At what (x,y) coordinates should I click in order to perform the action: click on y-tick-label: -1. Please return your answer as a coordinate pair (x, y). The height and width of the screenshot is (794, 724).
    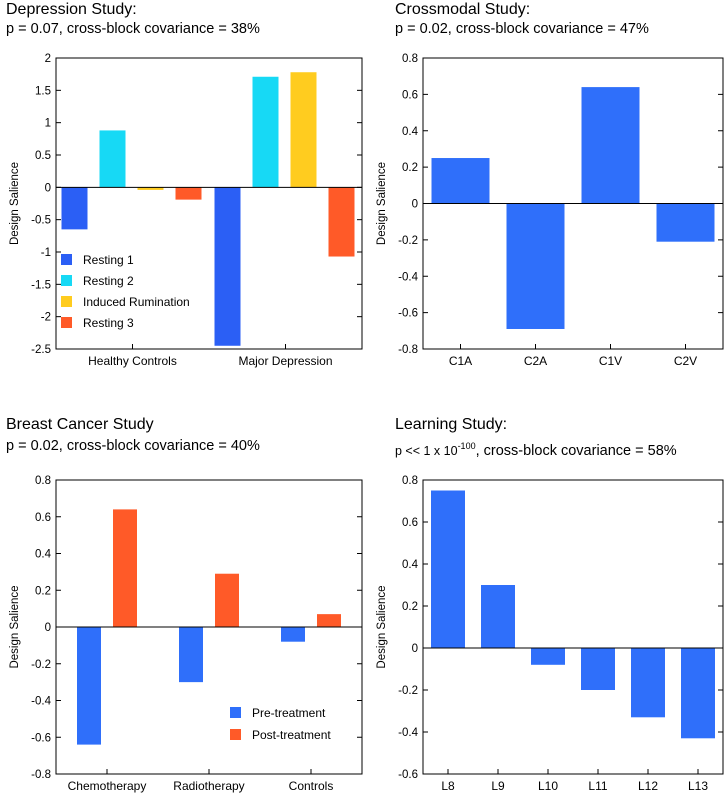
    Looking at the image, I should click on (46, 253).